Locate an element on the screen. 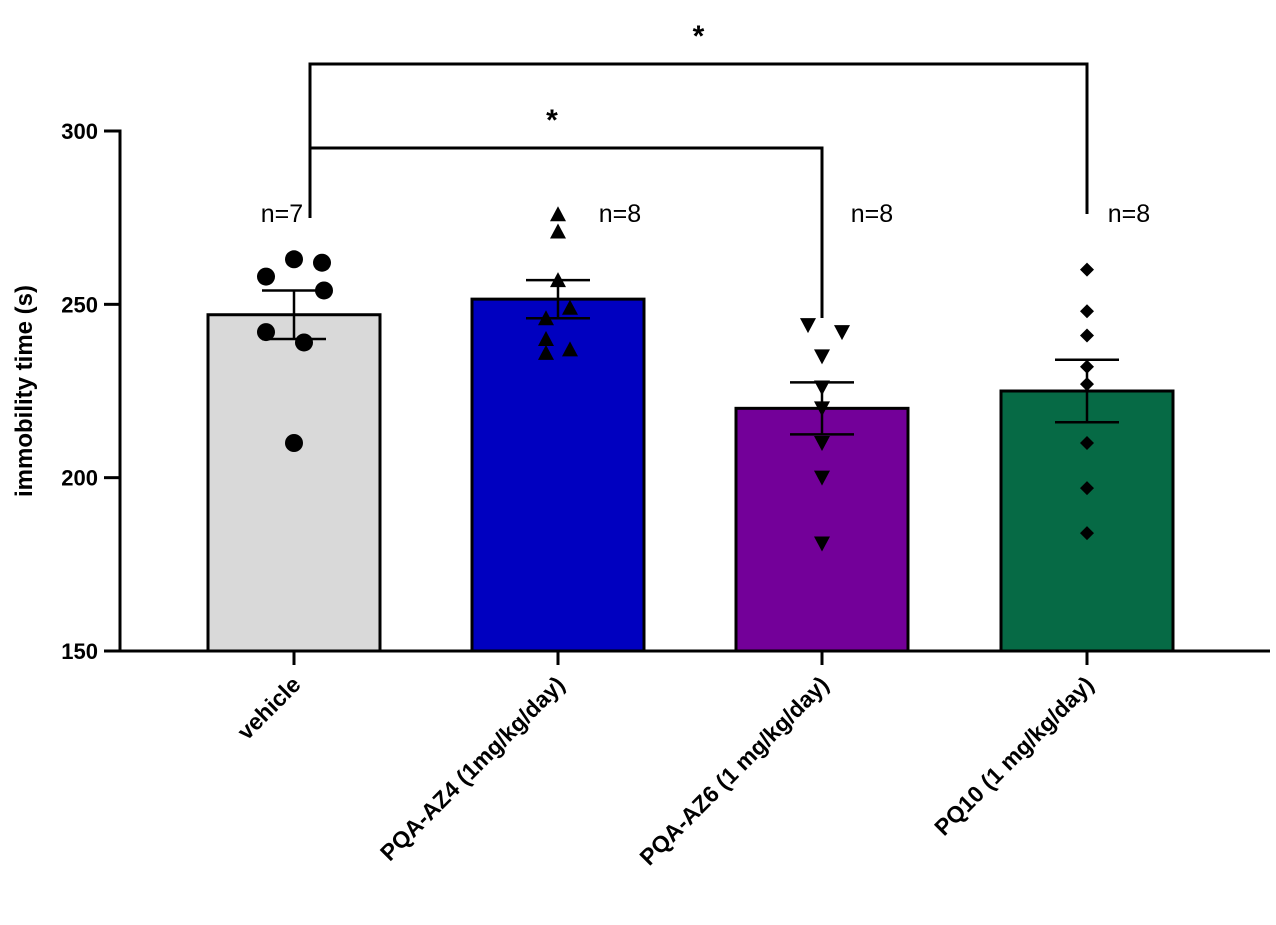 The width and height of the screenshot is (1276, 925). x-category-label-0: vehicle is located at coordinates (269, 708).